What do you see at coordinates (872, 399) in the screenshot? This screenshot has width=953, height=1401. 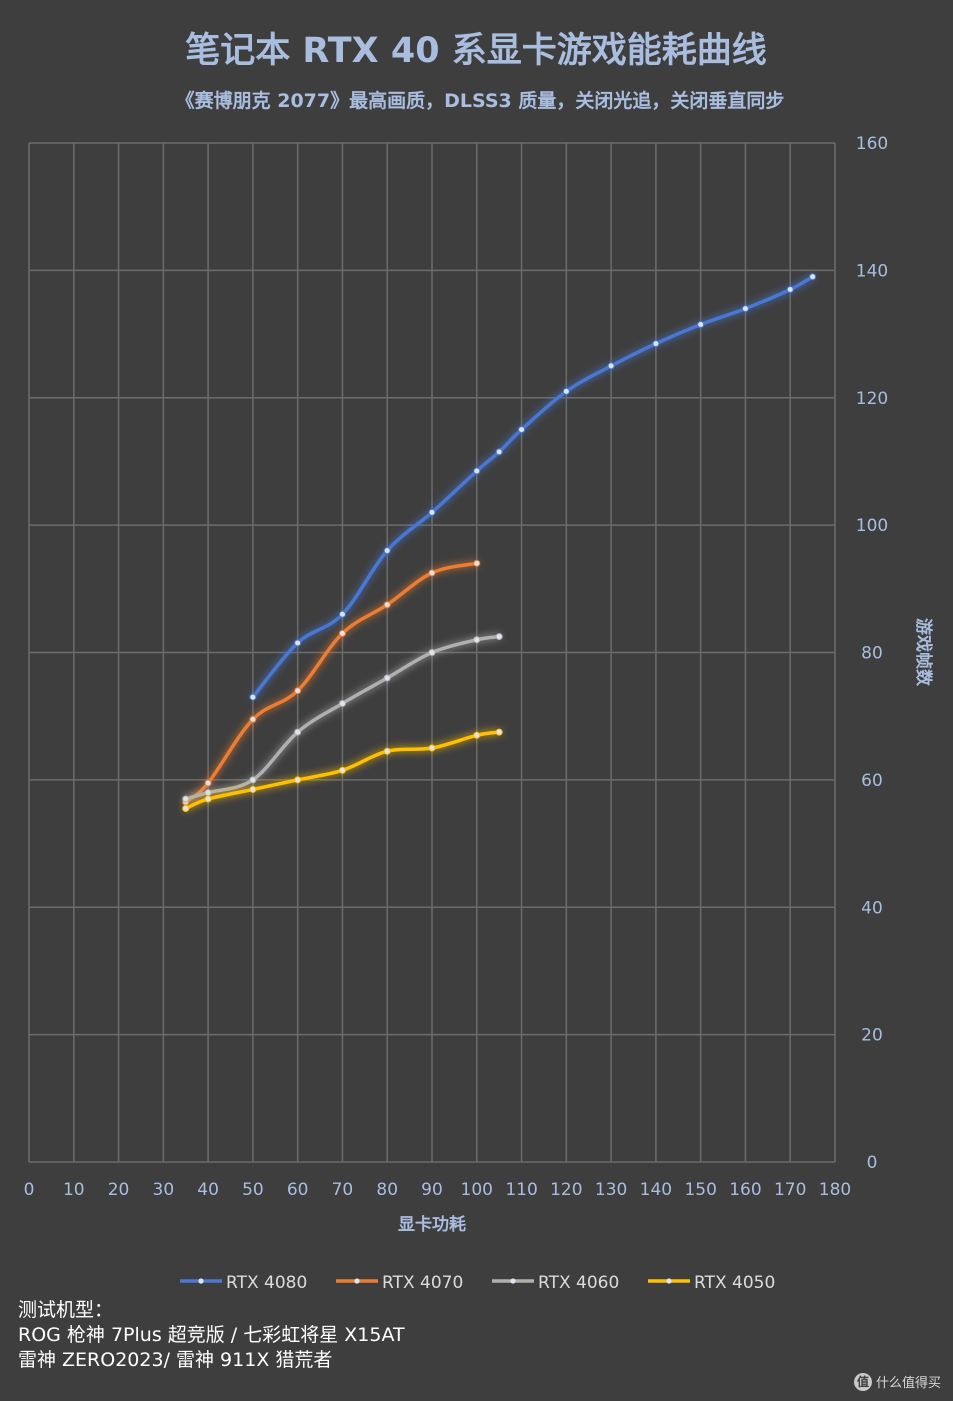 I see `y-tick-label: 120` at bounding box center [872, 399].